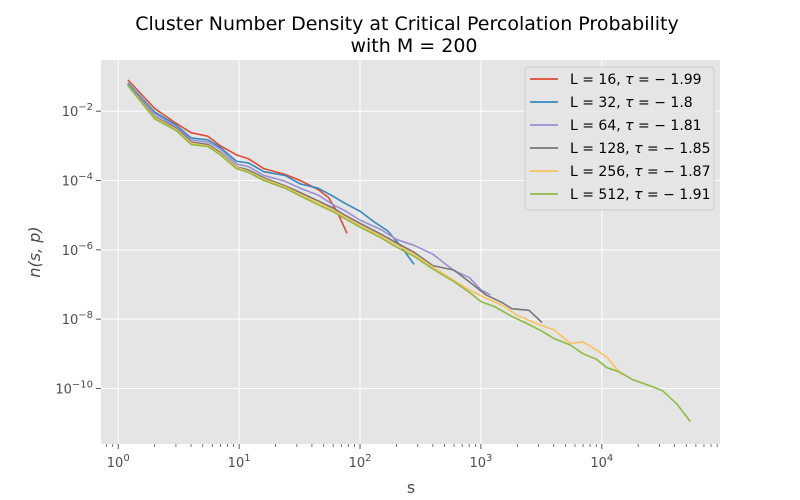 This screenshot has width=800, height=500. Describe the element at coordinates (412, 445) in the screenshot. I see `minor-ticks` at that location.